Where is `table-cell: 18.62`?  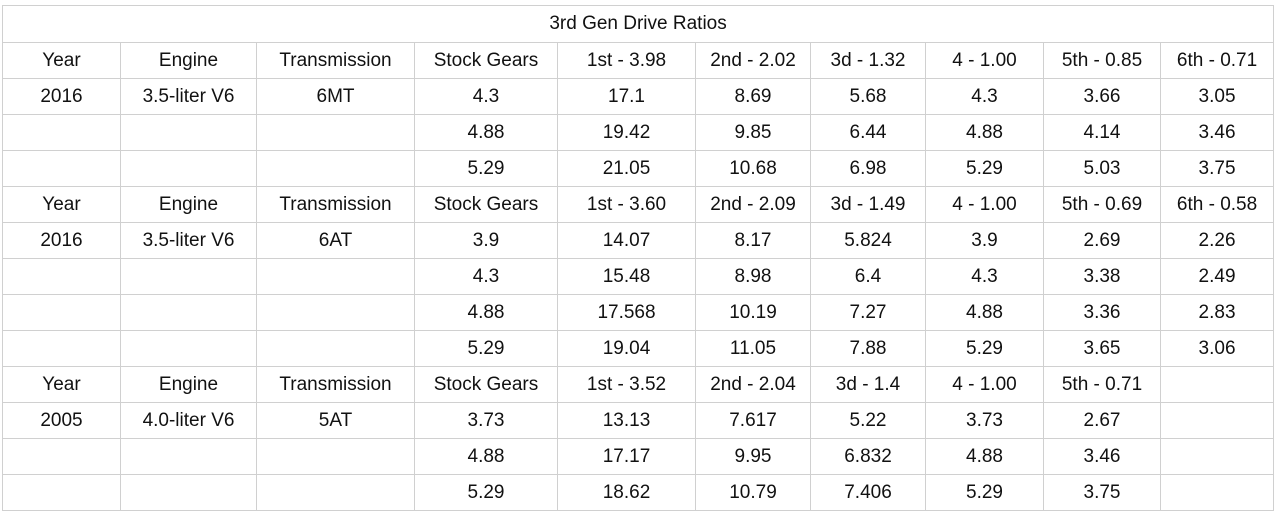
table-cell: 18.62 is located at coordinates (626, 492).